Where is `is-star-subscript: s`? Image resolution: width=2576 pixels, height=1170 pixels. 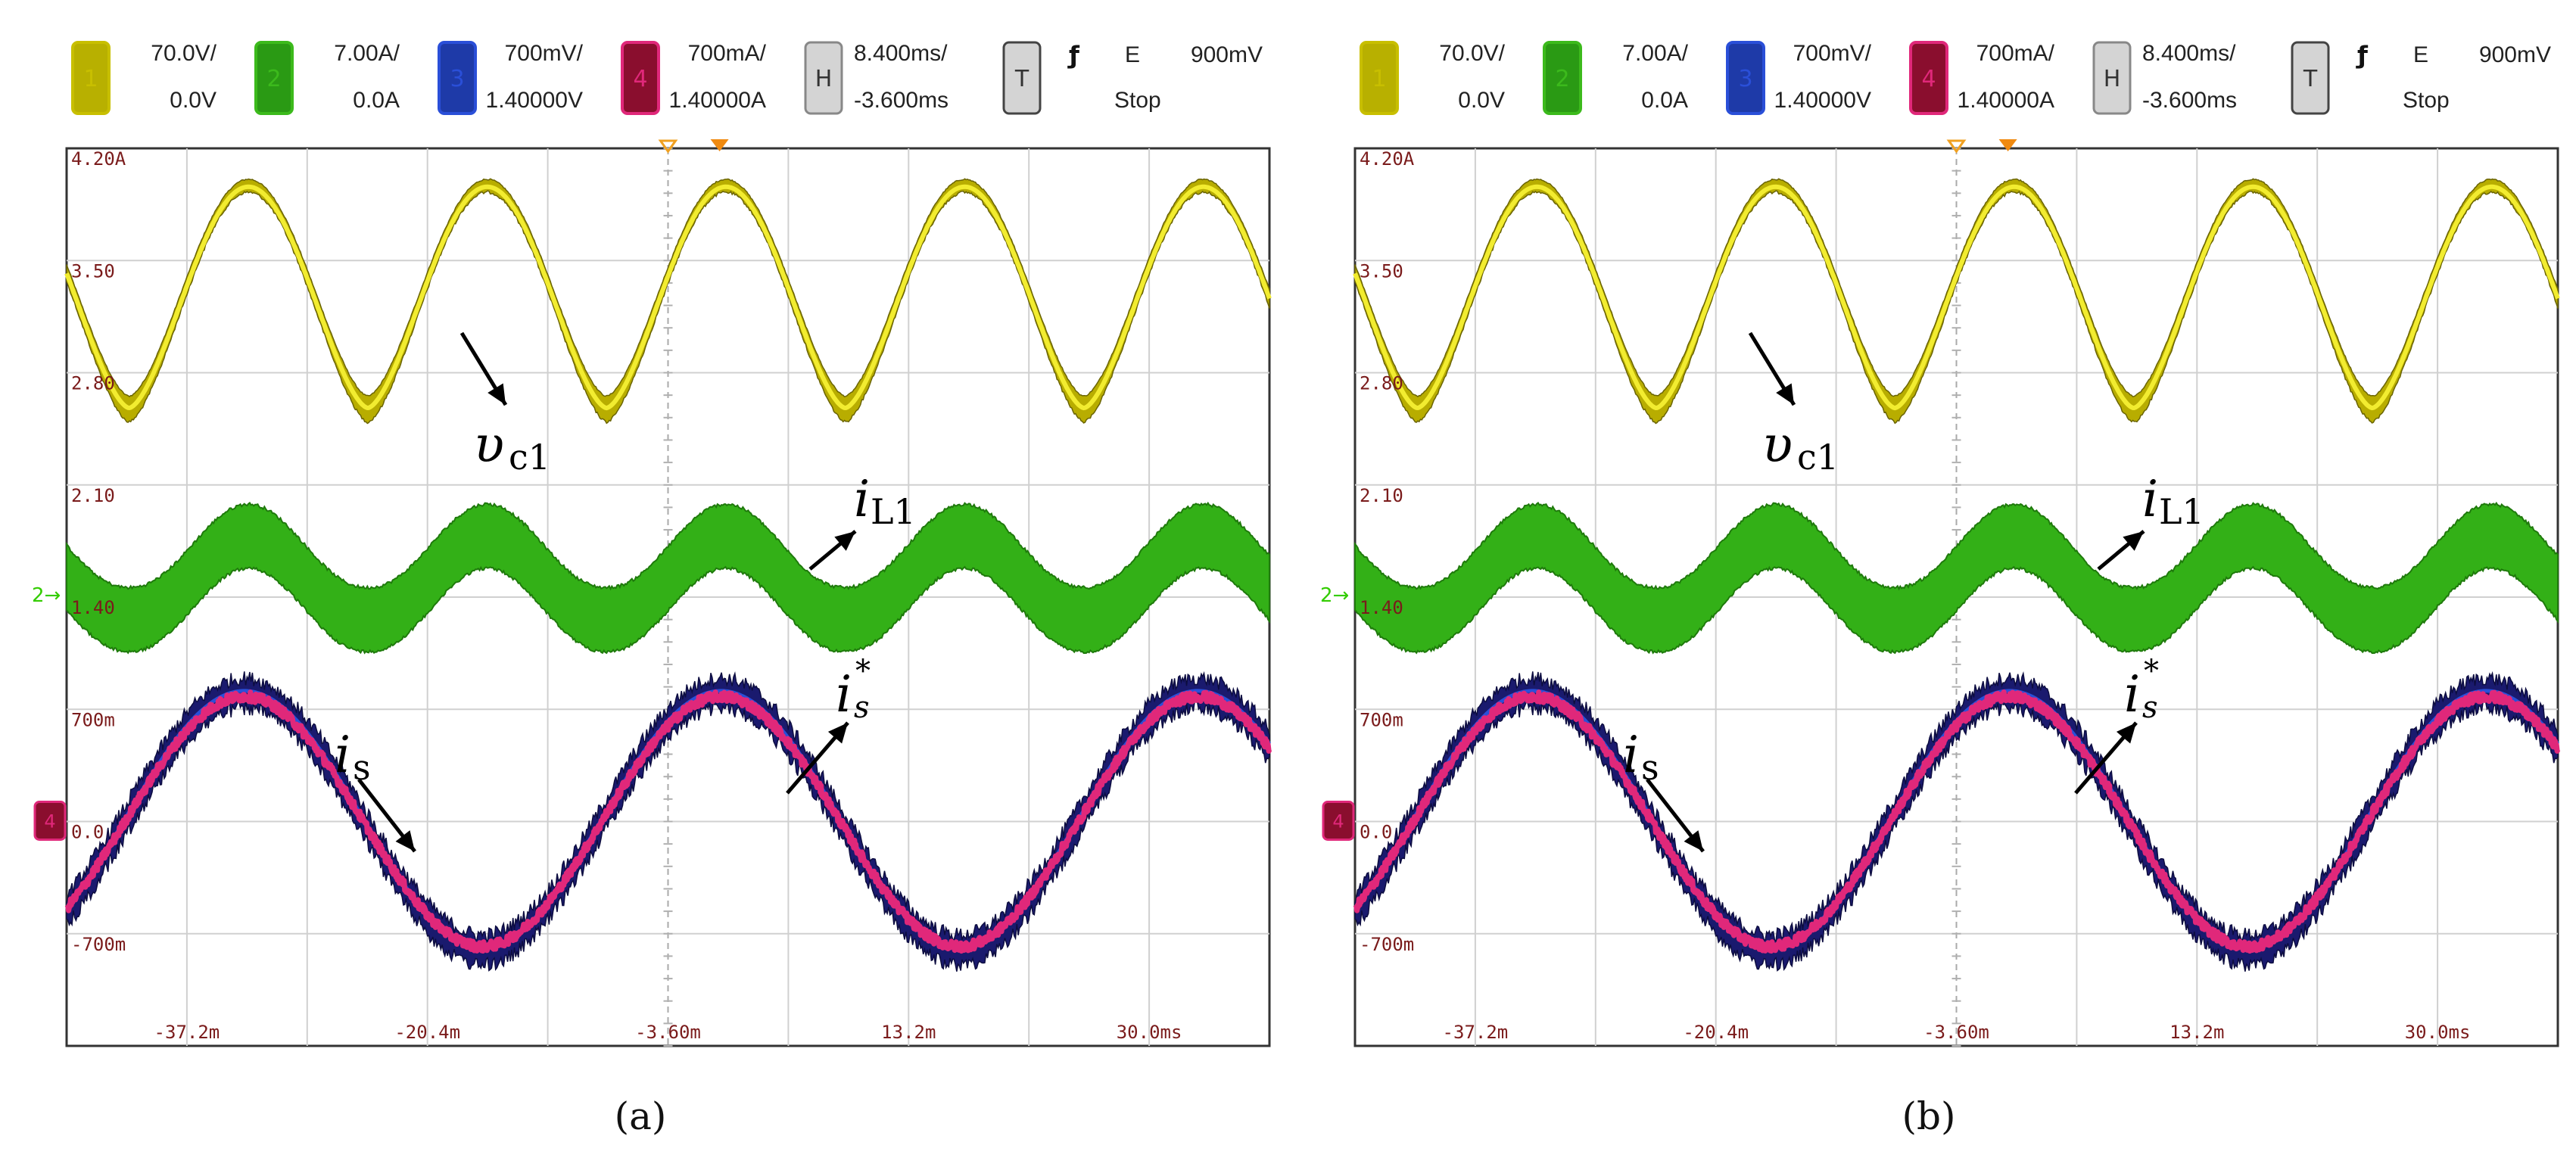 is-star-subscript: s is located at coordinates (862, 707).